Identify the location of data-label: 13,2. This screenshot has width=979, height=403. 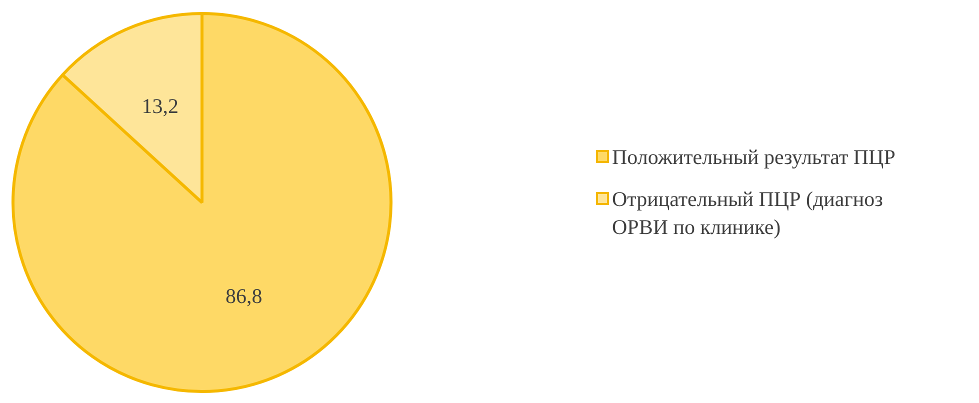
(160, 106).